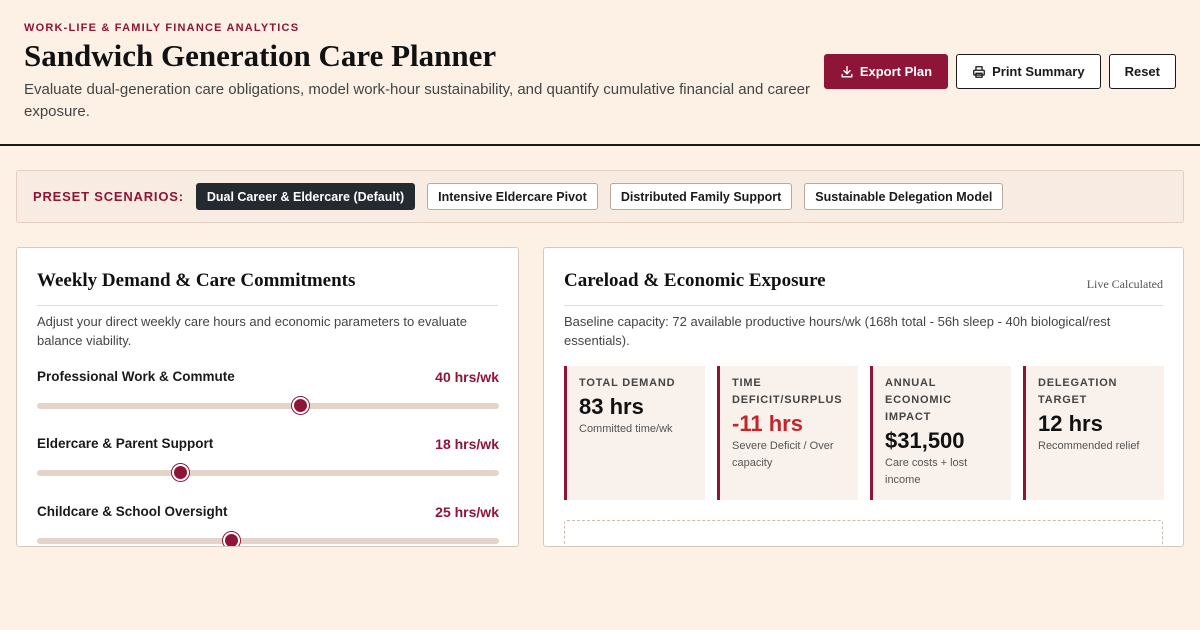 The image size is (1200, 630). I want to click on slider-label: Childcare & School Oversight, so click(132, 511).